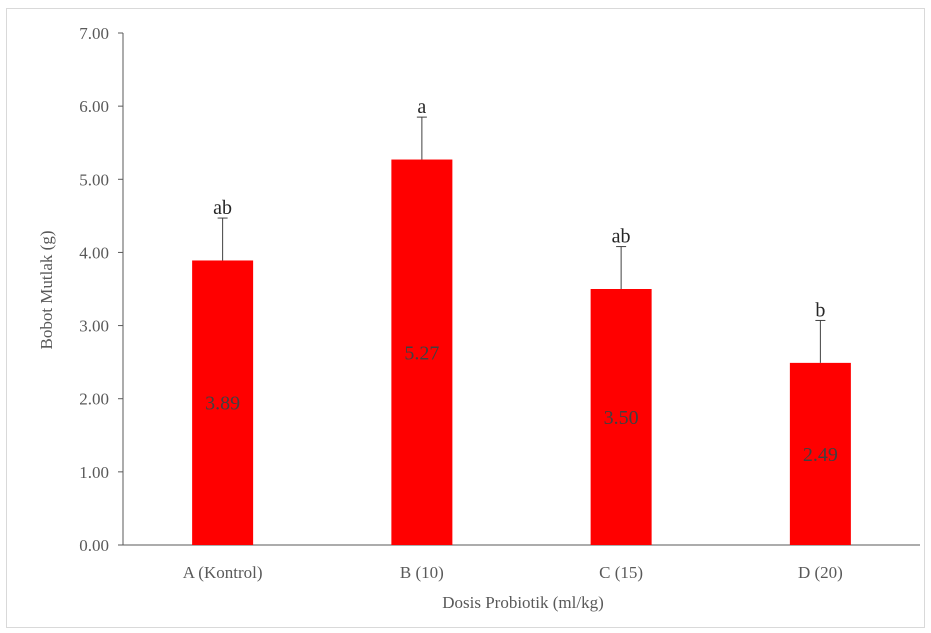 The width and height of the screenshot is (931, 633). I want to click on x-tick-label: B (10), so click(422, 572).